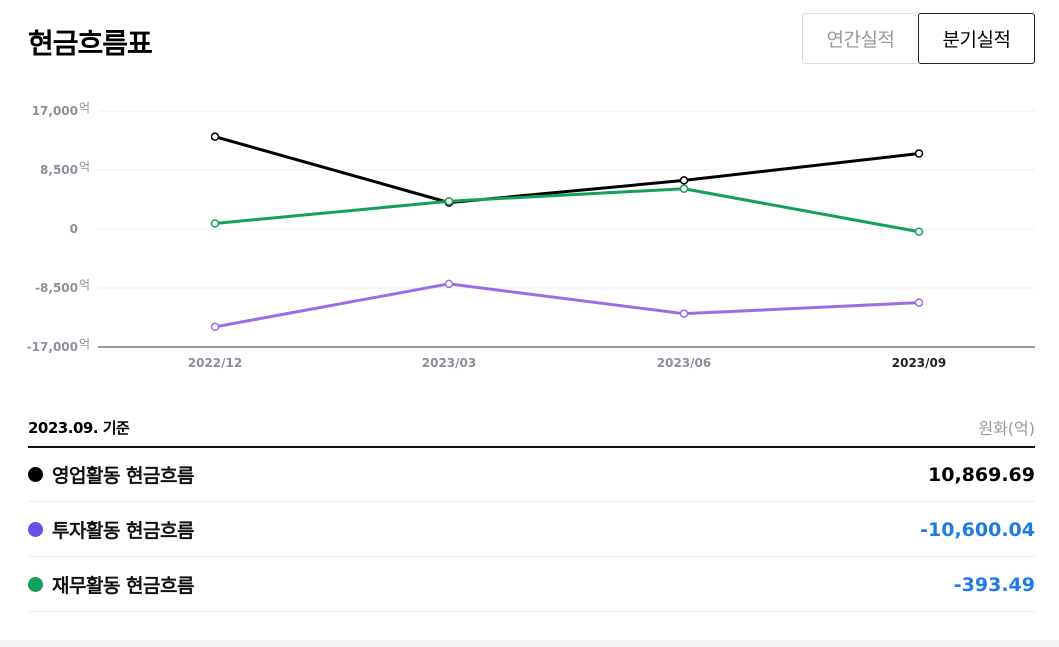  What do you see at coordinates (56, 288) in the screenshot?
I see `y-tick-label: -8,500` at bounding box center [56, 288].